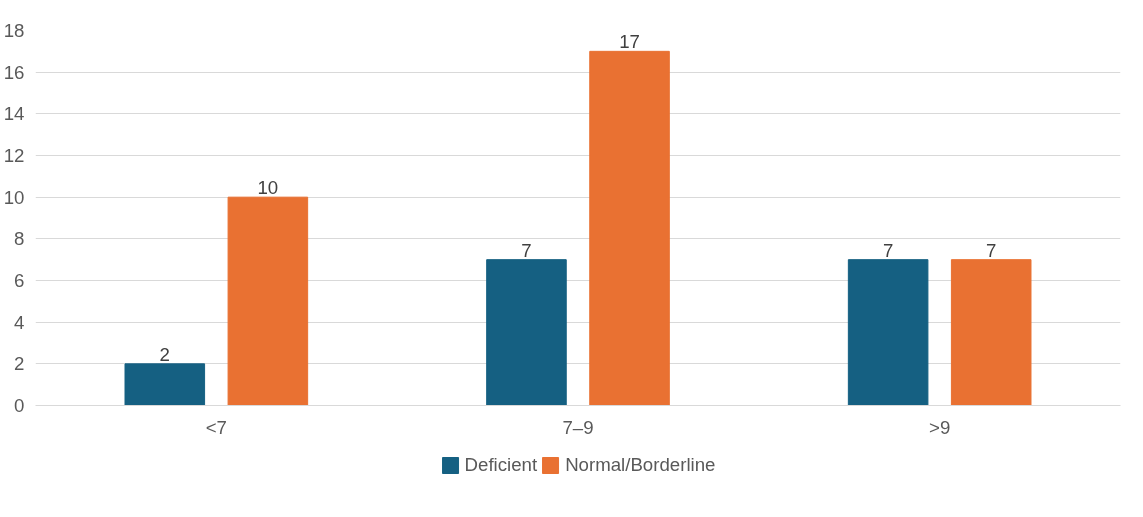  Describe the element at coordinates (14, 72) in the screenshot. I see `y-tick-label: 16` at that location.